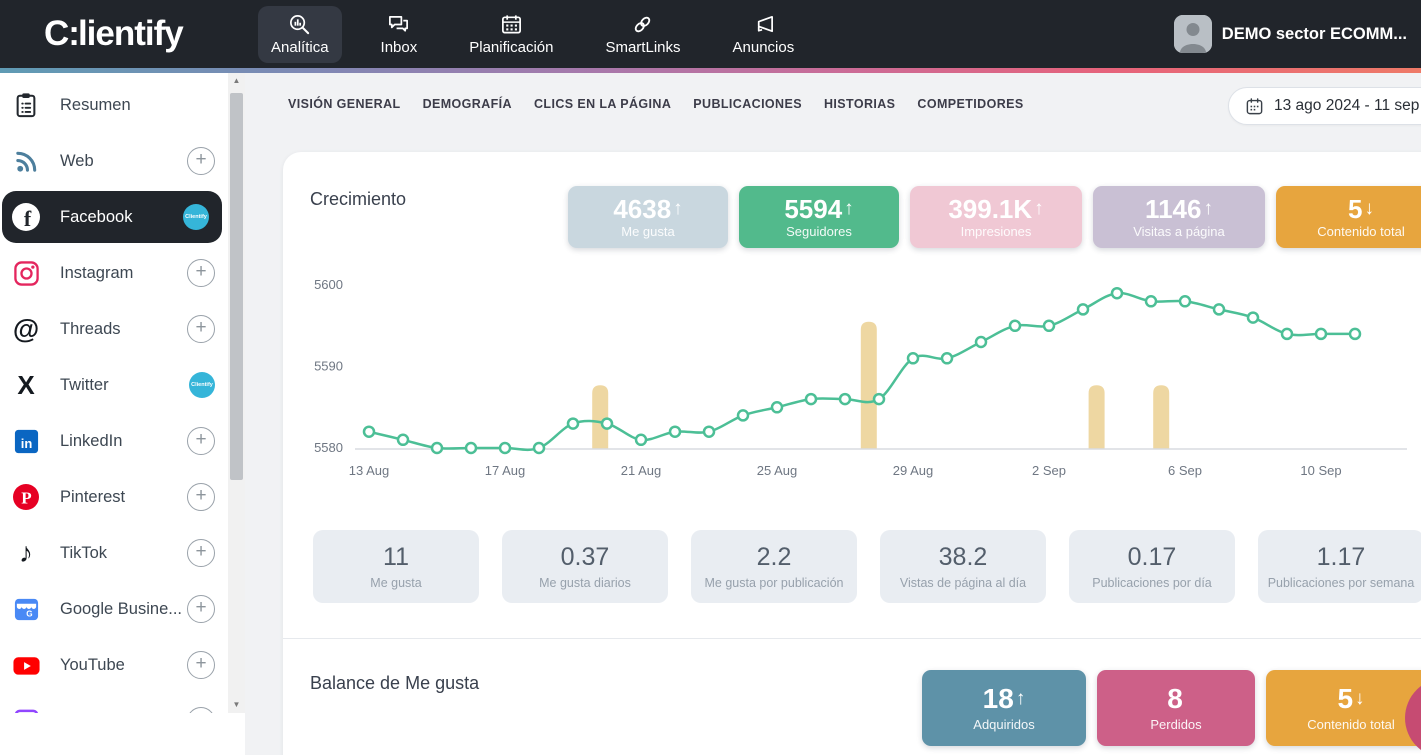 The height and width of the screenshot is (755, 1421). I want to click on clientify-logo: C:lientify, so click(129, 34).